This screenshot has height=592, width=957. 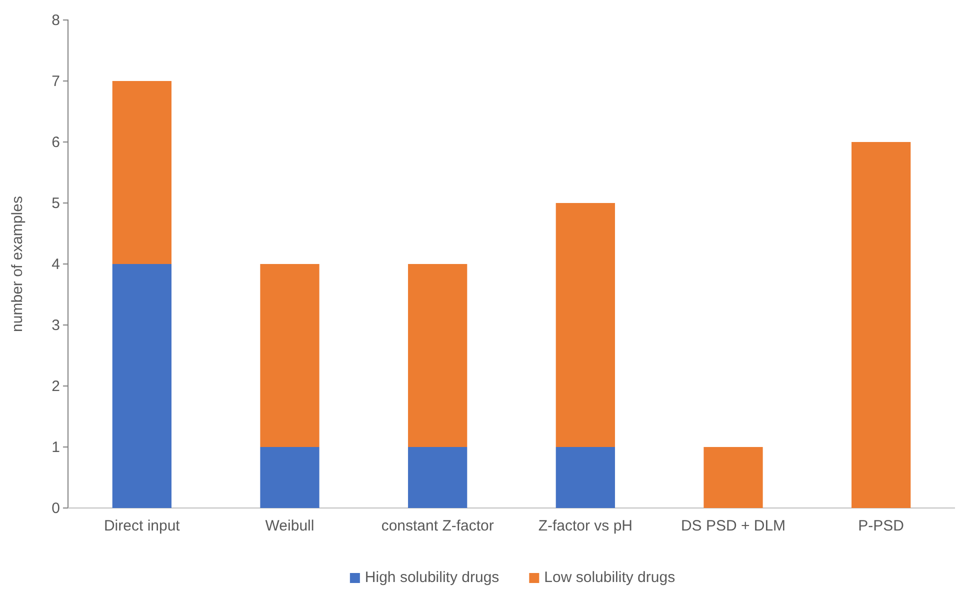 I want to click on y-axis-title: number of examples, so click(x=17, y=264).